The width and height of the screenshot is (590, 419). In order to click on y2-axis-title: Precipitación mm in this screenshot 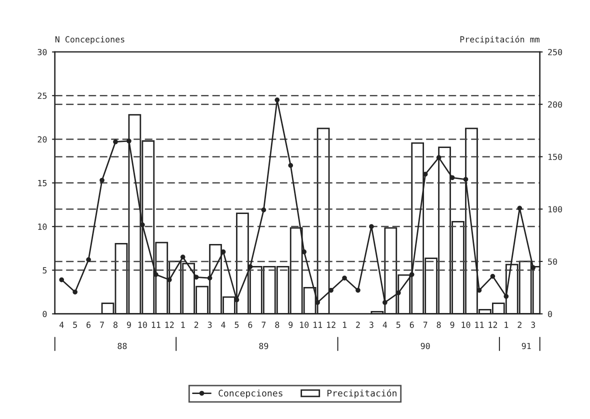, I will do `click(500, 40)`.